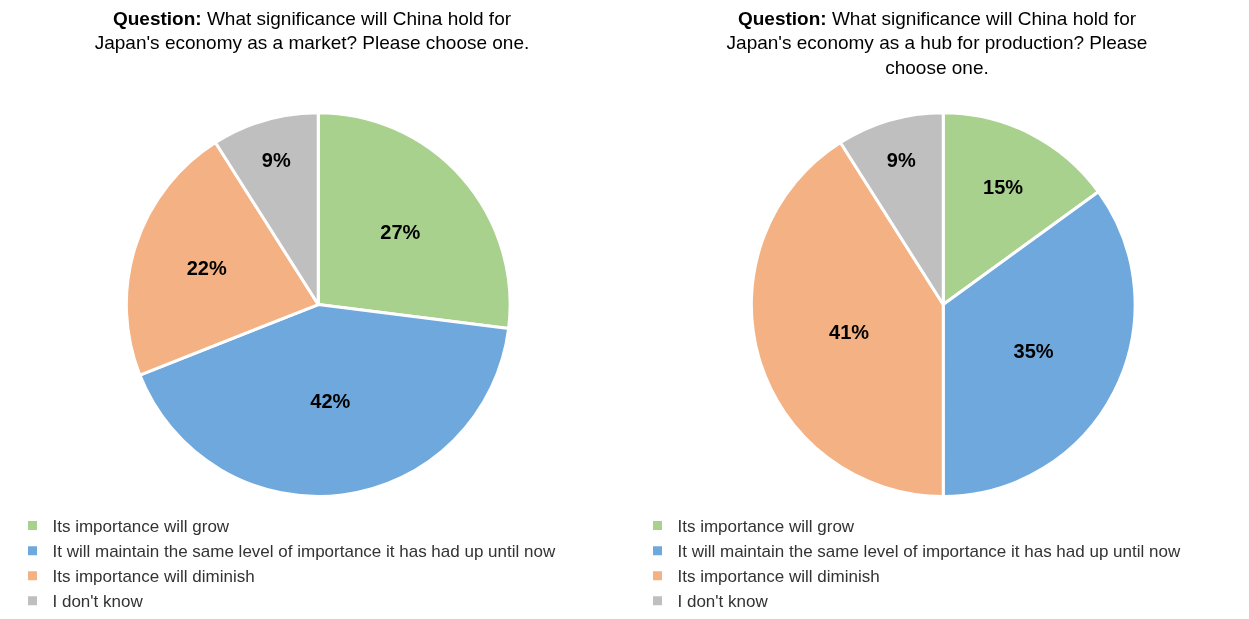 Image resolution: width=1249 pixels, height=619 pixels. What do you see at coordinates (312, 30) in the screenshot?
I see `chart-title: Question: What significance will China hold for Japan's economy as a market? Please choose one.` at bounding box center [312, 30].